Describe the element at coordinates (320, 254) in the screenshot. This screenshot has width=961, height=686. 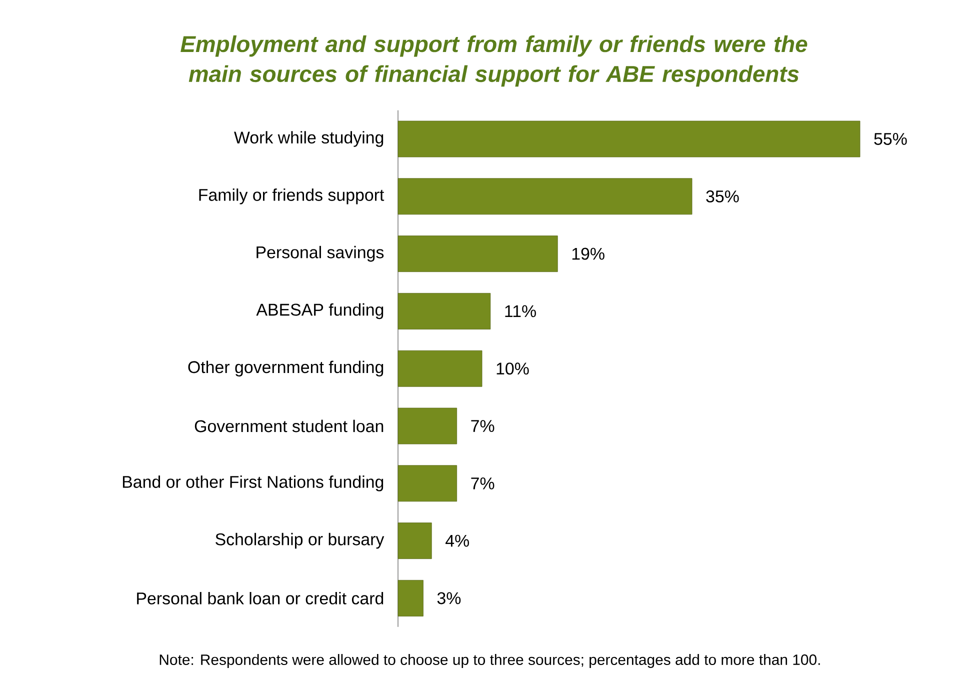
I see `y-tick-label: Personal savings` at that location.